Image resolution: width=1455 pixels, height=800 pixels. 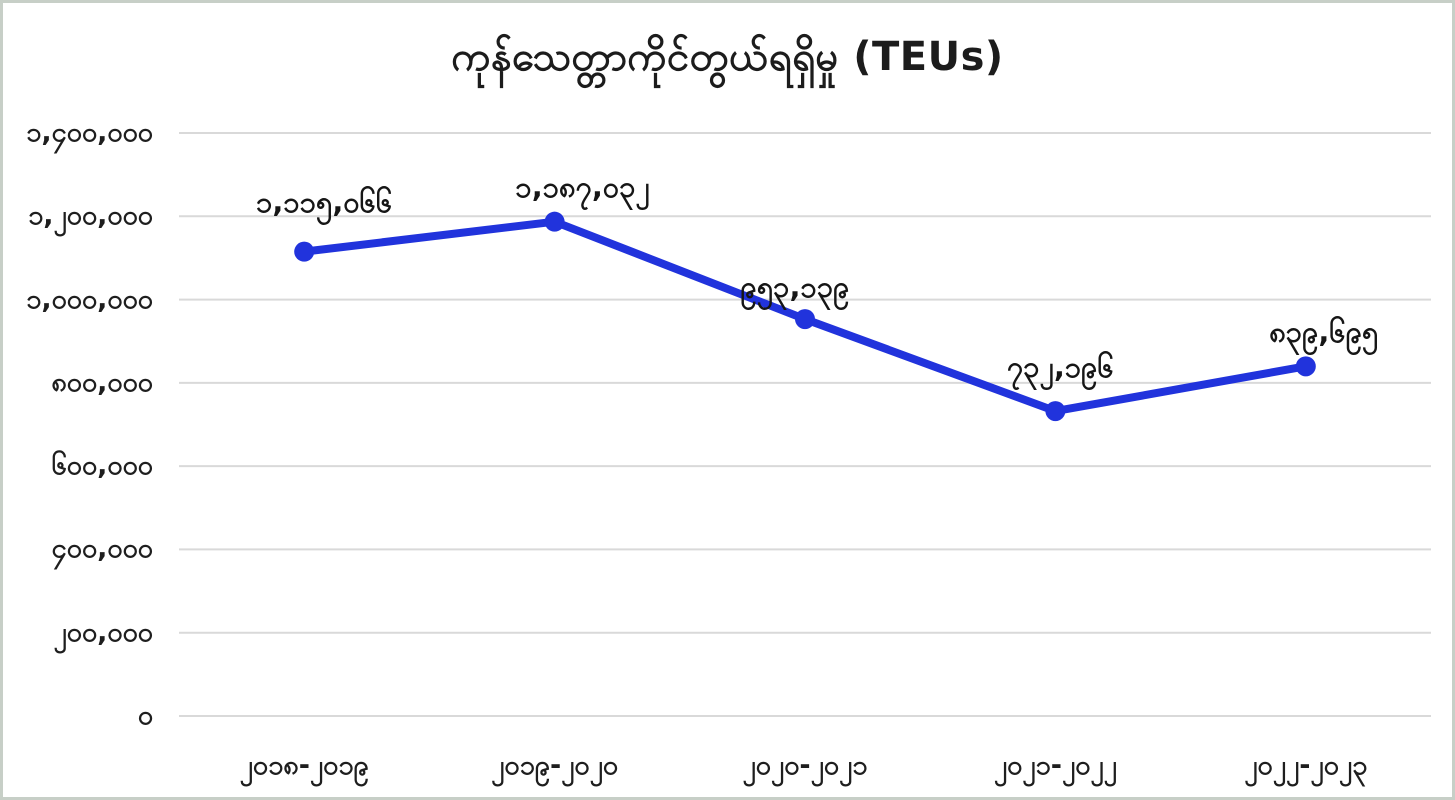 What do you see at coordinates (555, 765) in the screenshot?
I see `x-axis-tick-label: ၂၀၁၉-၂၀၂၀` at bounding box center [555, 765].